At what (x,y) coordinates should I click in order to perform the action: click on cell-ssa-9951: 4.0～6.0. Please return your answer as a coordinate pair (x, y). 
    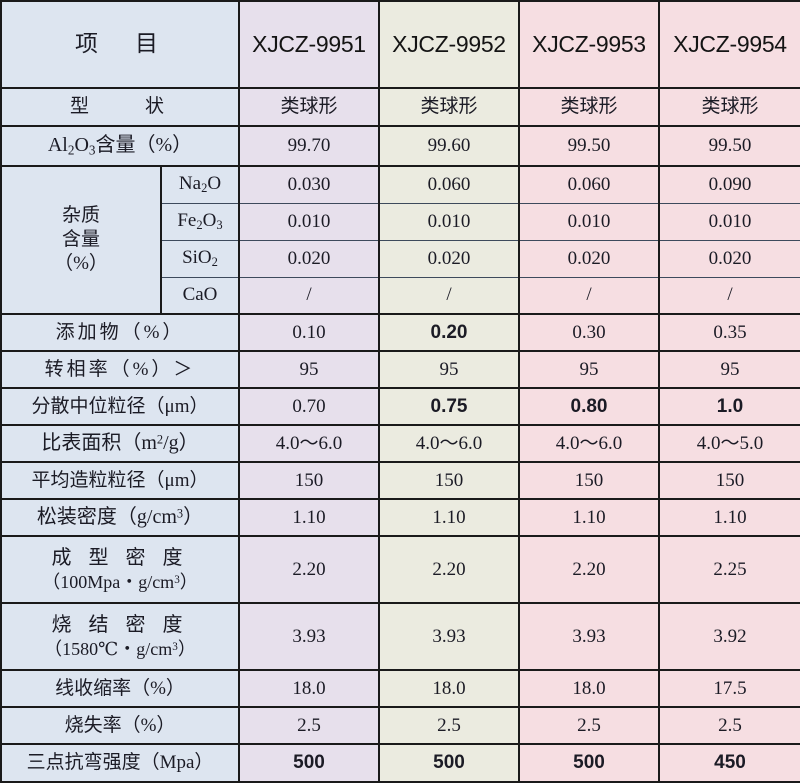
    Looking at the image, I should click on (309, 443).